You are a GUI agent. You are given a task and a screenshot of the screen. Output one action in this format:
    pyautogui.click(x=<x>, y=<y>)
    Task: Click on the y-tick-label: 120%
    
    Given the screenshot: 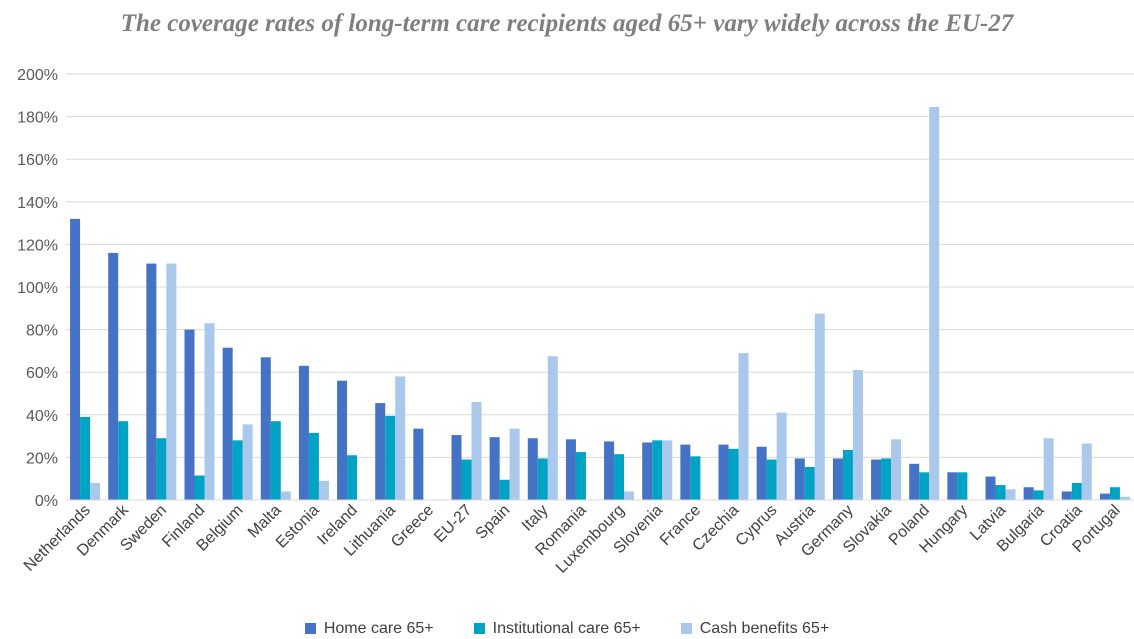 What is the action you would take?
    pyautogui.click(x=37, y=245)
    